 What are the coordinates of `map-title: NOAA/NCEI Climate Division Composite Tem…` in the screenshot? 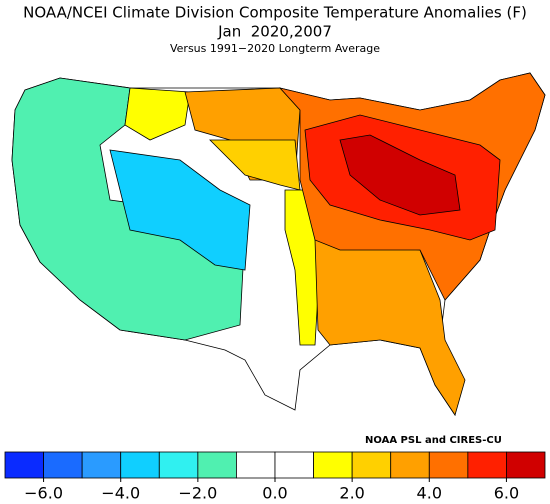 It's located at (275, 13).